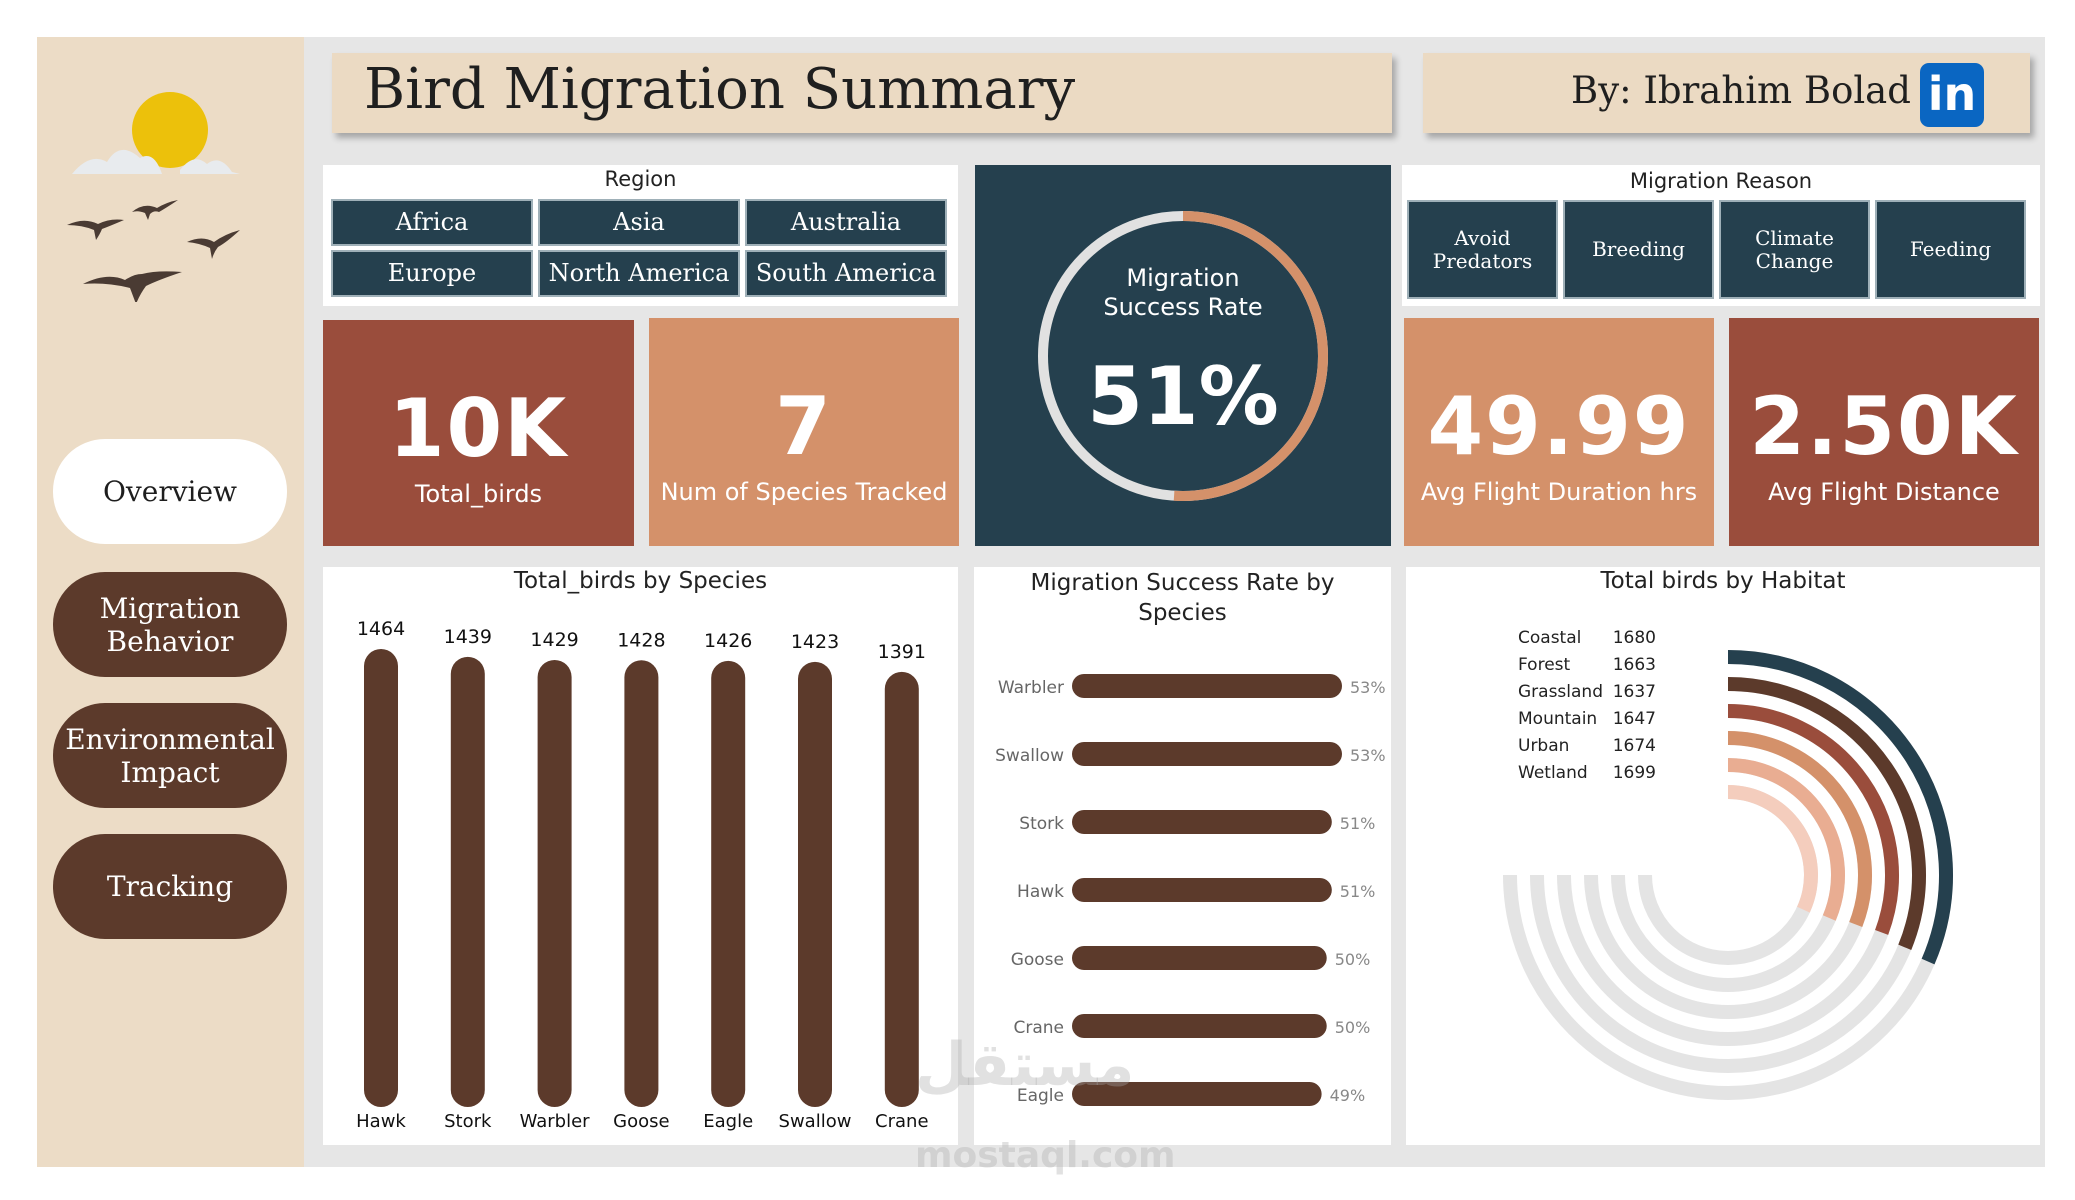  I want to click on species-bar-value: 1426, so click(728, 641).